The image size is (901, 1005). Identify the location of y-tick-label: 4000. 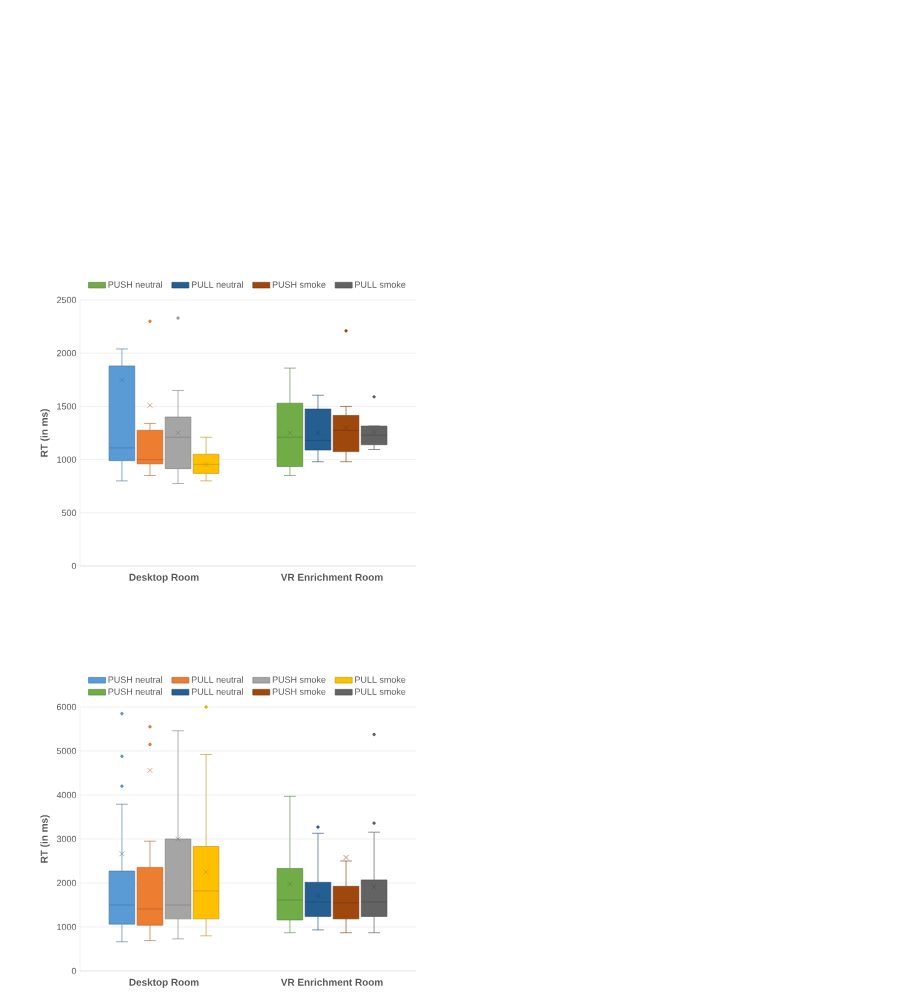
(66, 795).